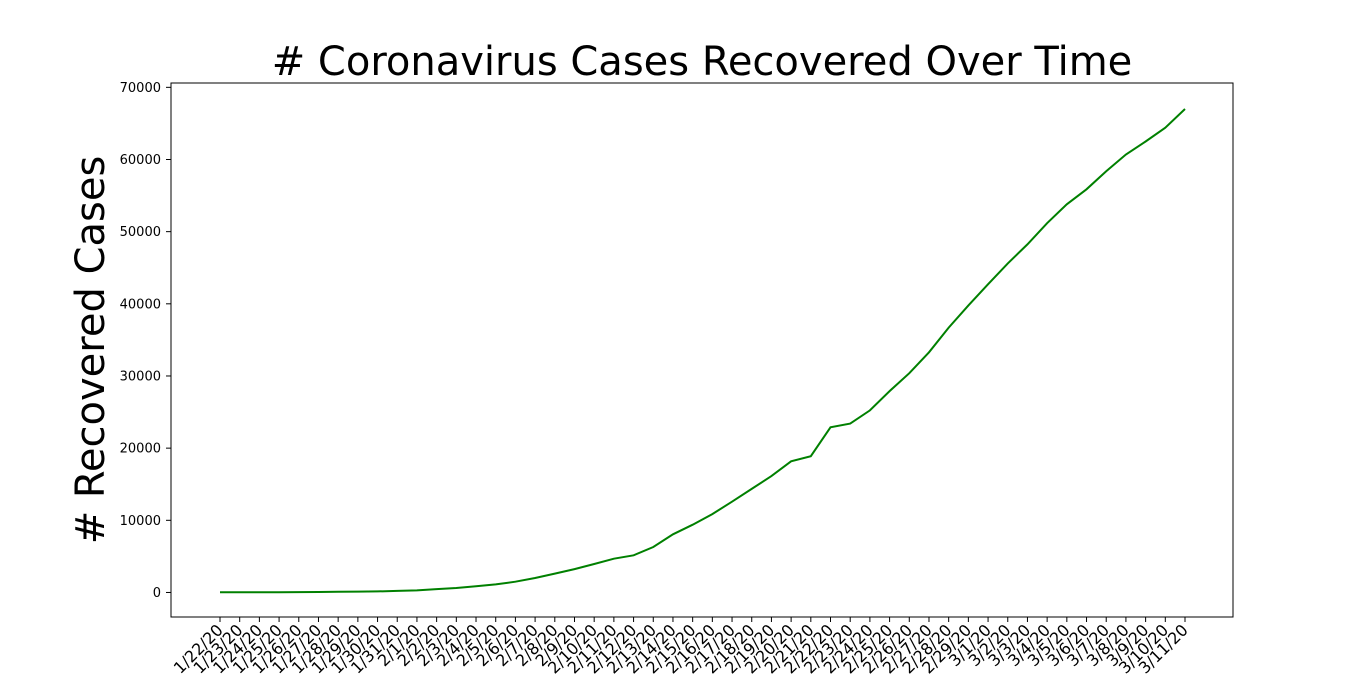 Image resolution: width=1370 pixels, height=693 pixels. Describe the element at coordinates (140, 449) in the screenshot. I see `y-tick-label: 20000` at that location.